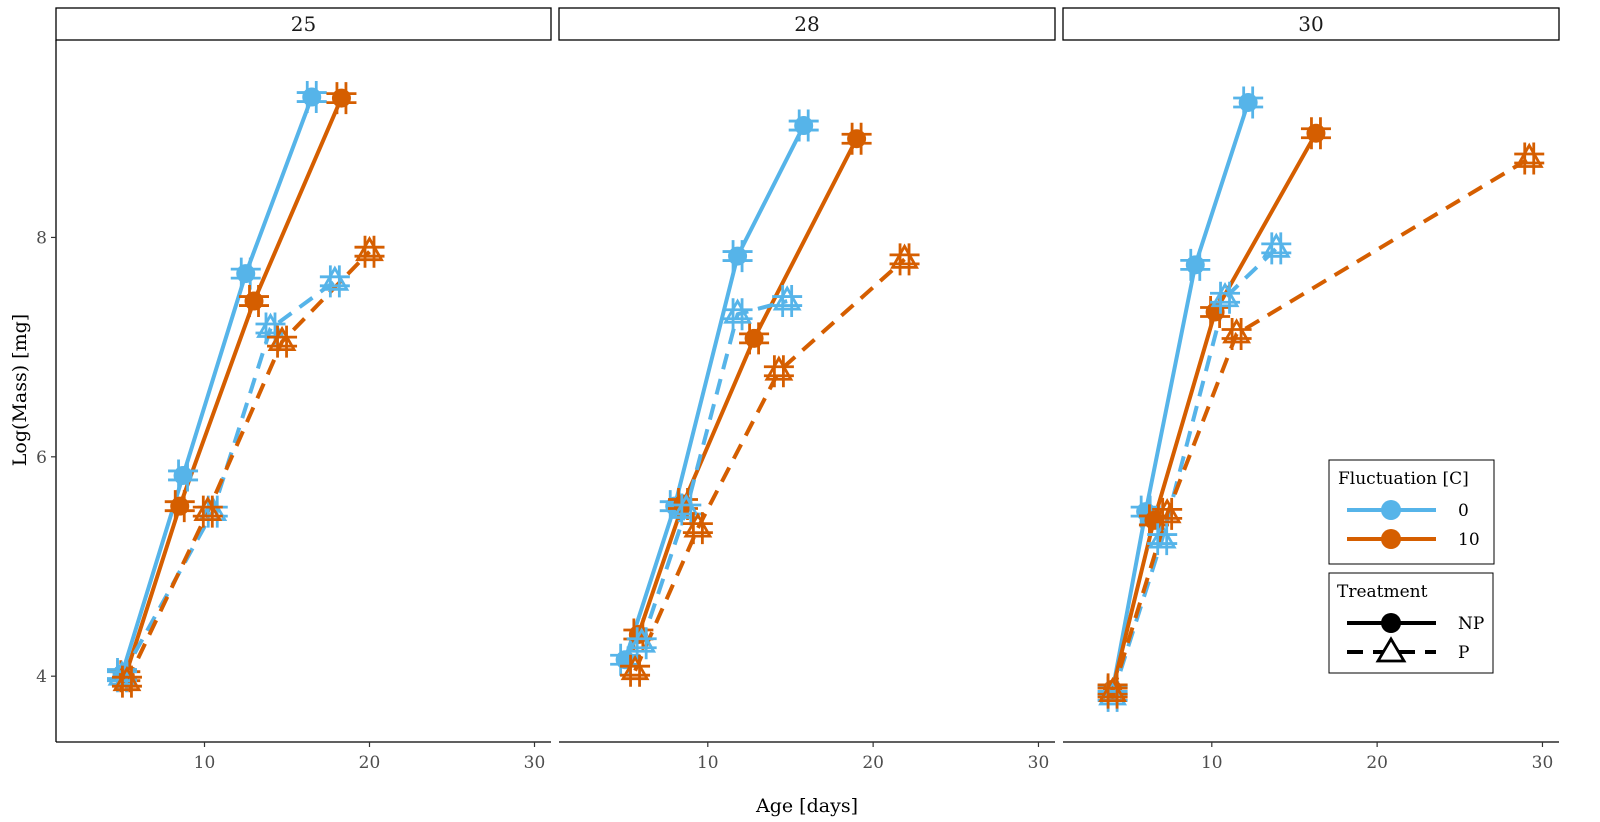  What do you see at coordinates (1391, 649) in the screenshot?
I see `legend-key-triangle` at bounding box center [1391, 649].